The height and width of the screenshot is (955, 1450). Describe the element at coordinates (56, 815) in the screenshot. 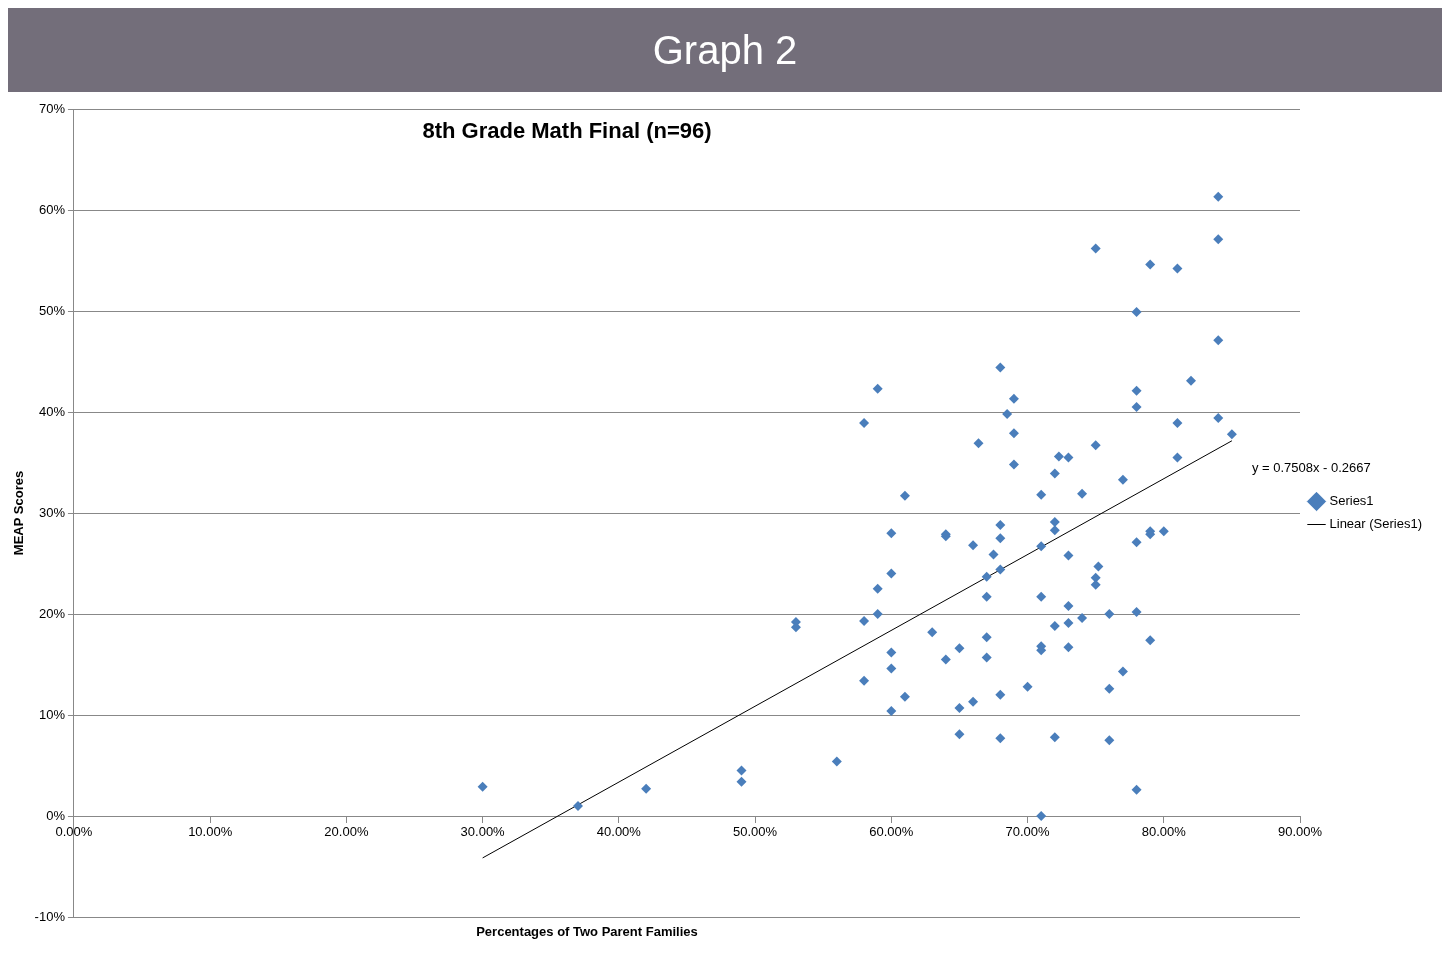

I see `y-tick-label: 0%` at that location.